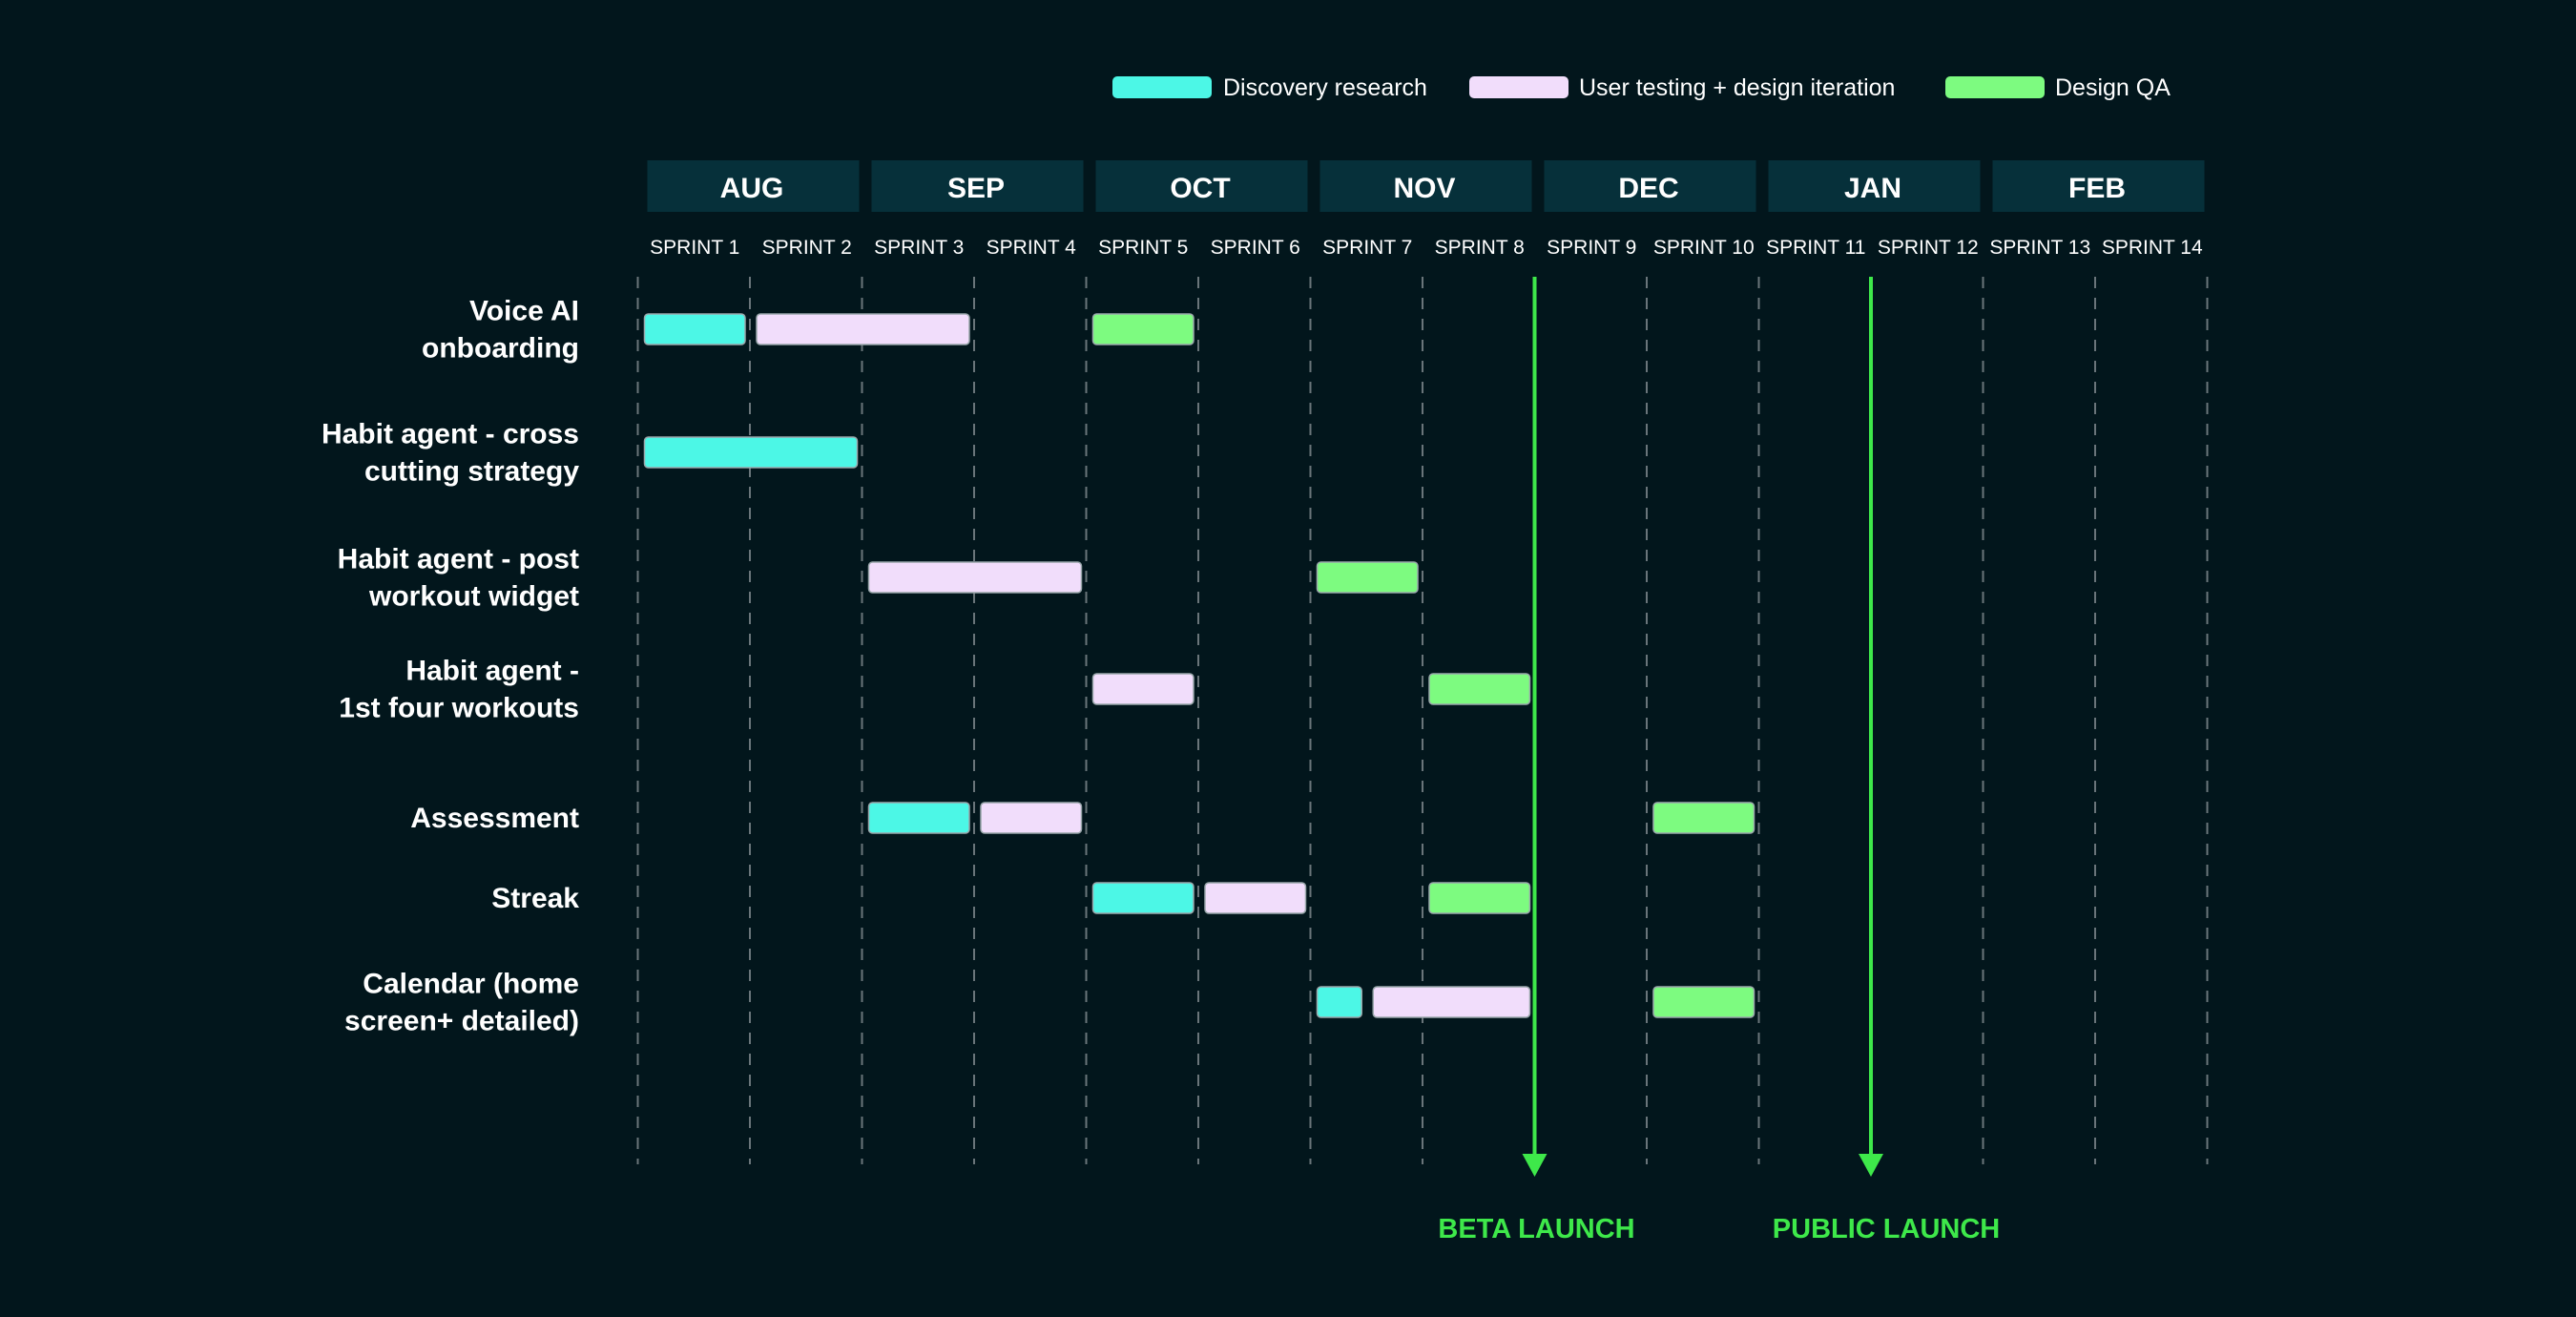 The height and width of the screenshot is (1317, 2576). Describe the element at coordinates (2039, 248) in the screenshot. I see `sprint-label-13: SPRINT 13` at that location.